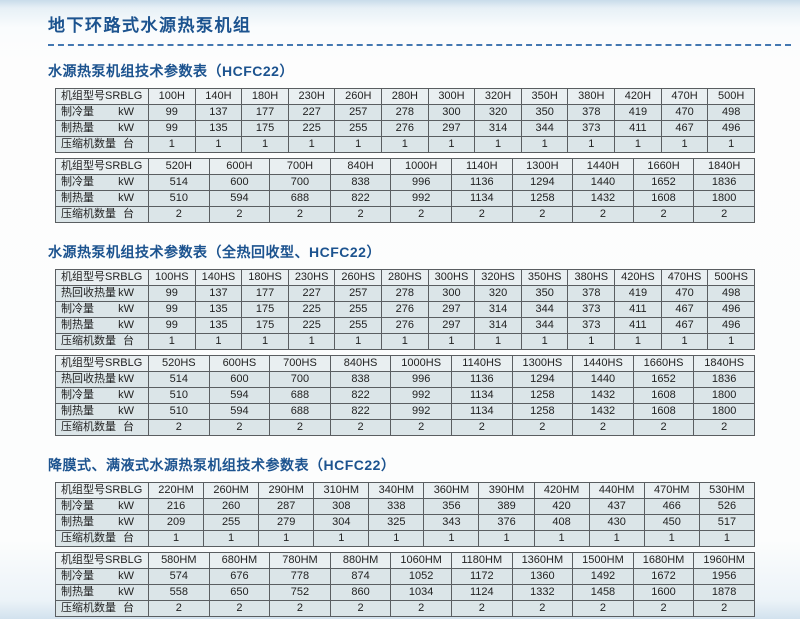 This screenshot has height=619, width=800. What do you see at coordinates (102, 144) in the screenshot?
I see `spec-label-cell: 台压缩机数量` at bounding box center [102, 144].